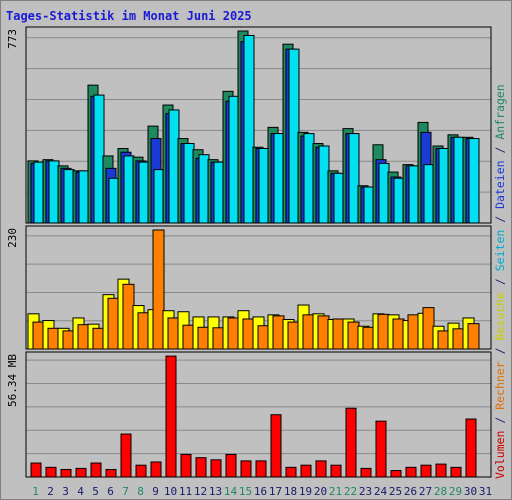 This screenshot has height=500, width=512. Describe the element at coordinates (500, 111) in the screenshot. I see `legend-entry-anfragen: Anfragen` at that location.